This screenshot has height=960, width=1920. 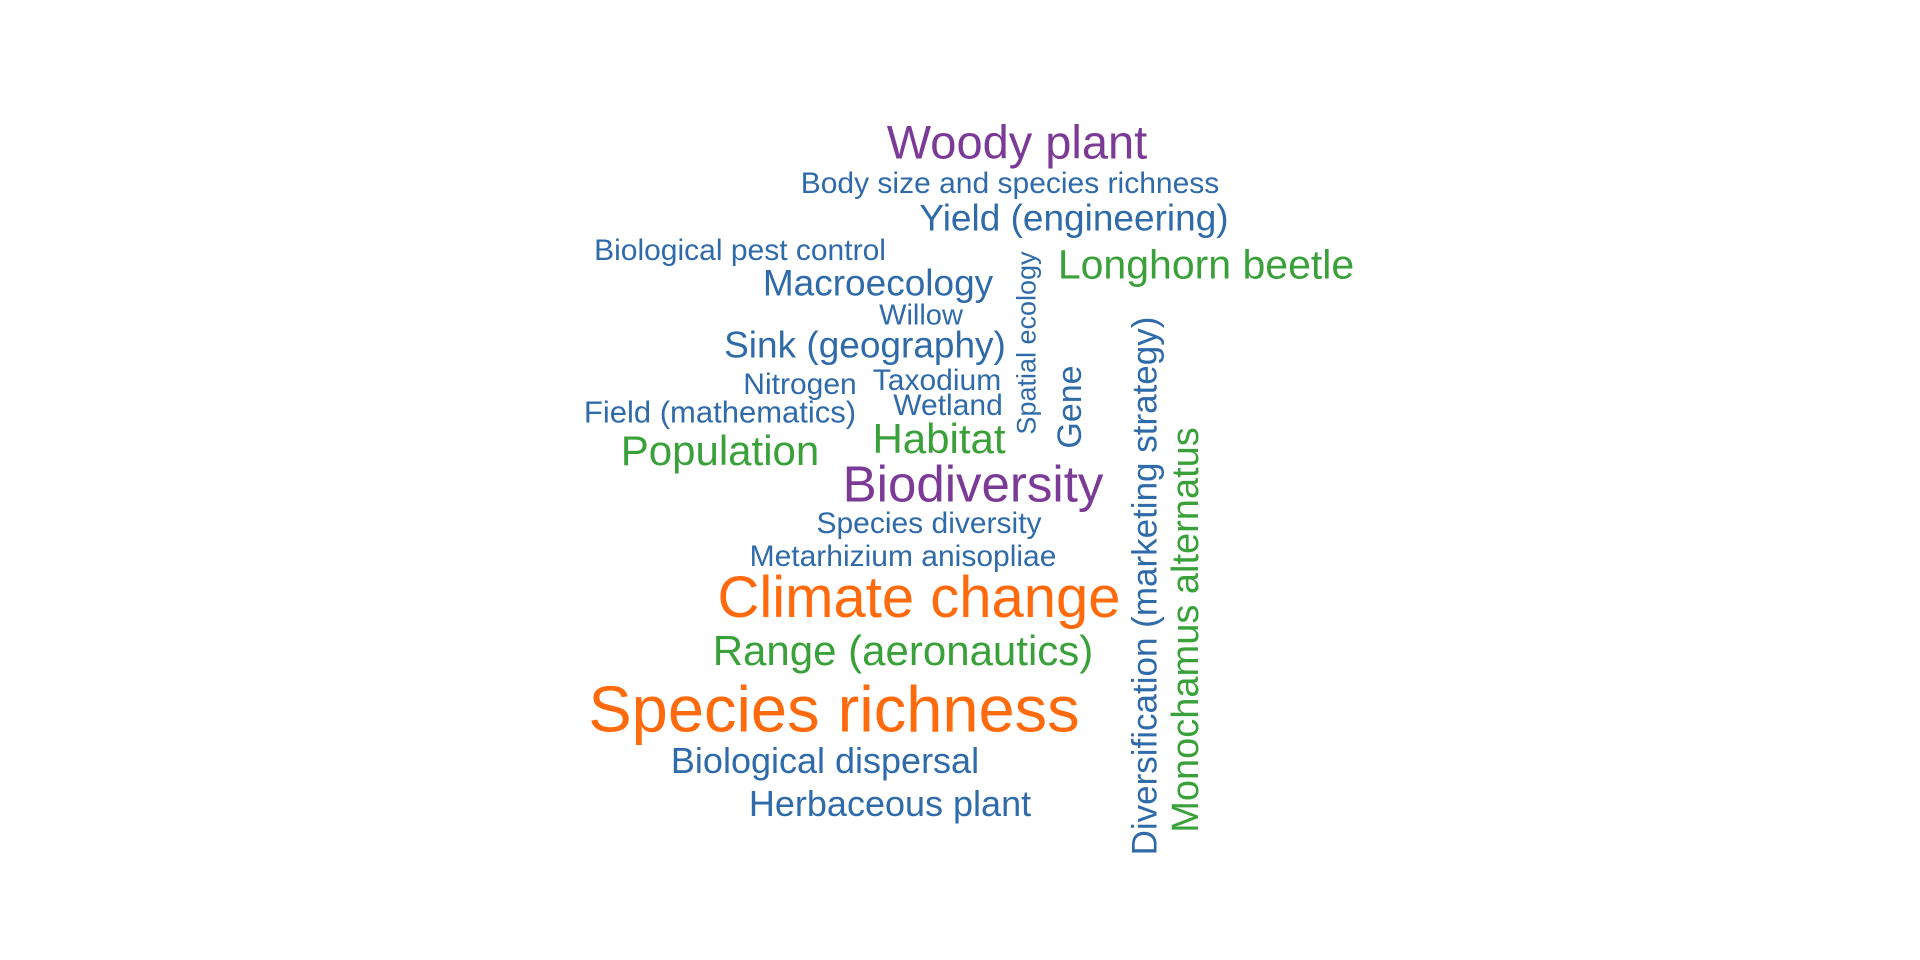 What do you see at coordinates (1070, 407) in the screenshot?
I see `word-gene: Gene` at bounding box center [1070, 407].